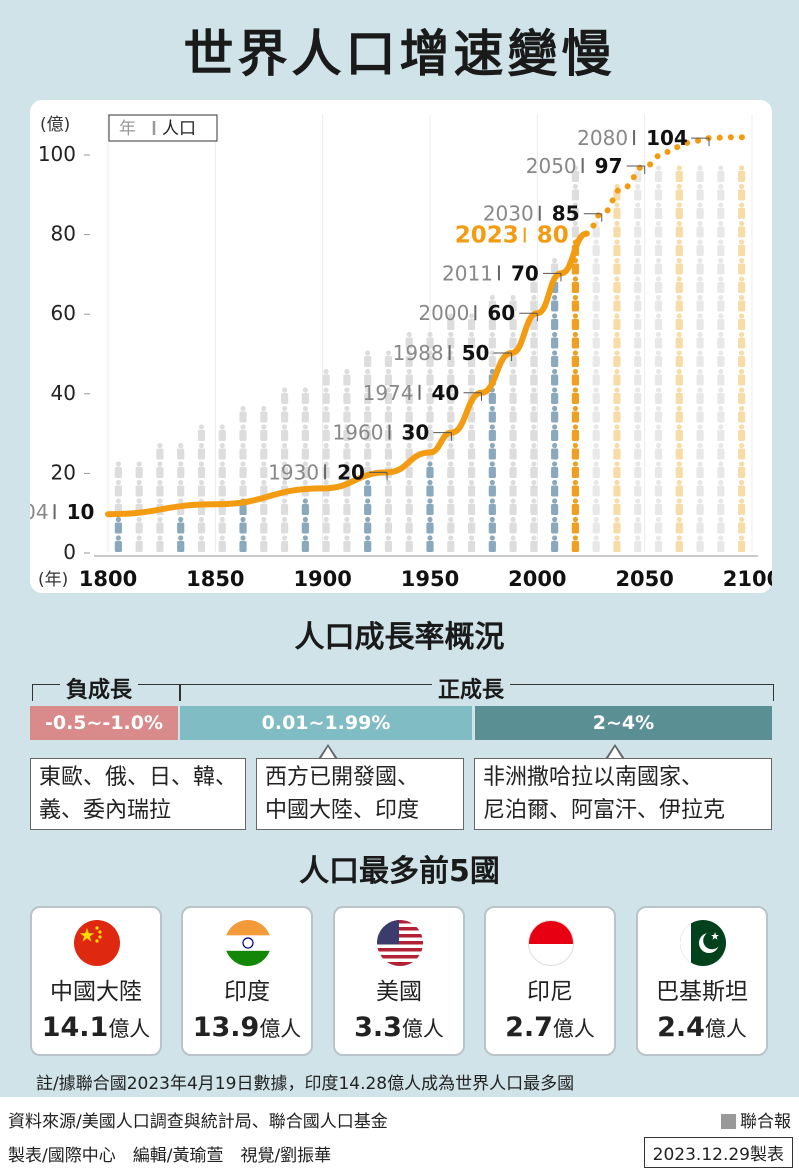 The width and height of the screenshot is (799, 1172). I want to click on country-name: 美國, so click(399, 992).